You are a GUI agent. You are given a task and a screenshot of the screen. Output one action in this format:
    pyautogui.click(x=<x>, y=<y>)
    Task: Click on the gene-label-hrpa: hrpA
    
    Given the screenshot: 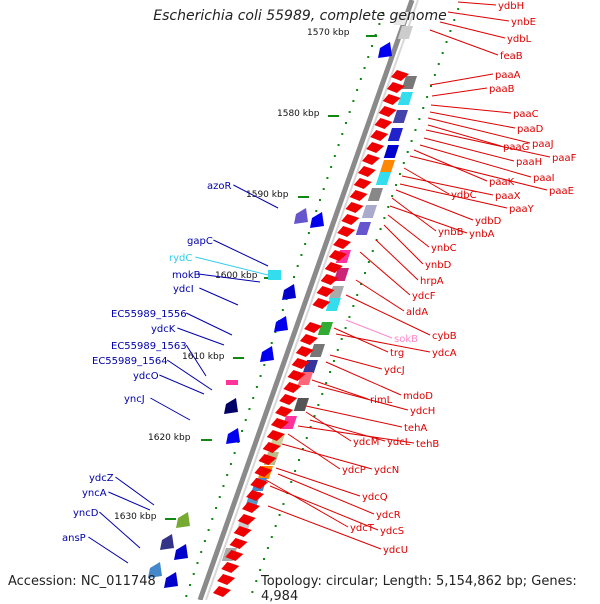 What is the action you would take?
    pyautogui.click(x=432, y=281)
    